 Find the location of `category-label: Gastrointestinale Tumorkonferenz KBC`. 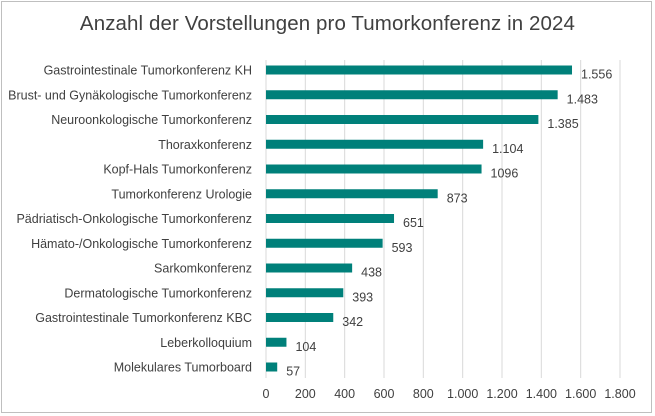

category-label: Gastrointestinale Tumorkonferenz KBC is located at coordinates (143, 318).